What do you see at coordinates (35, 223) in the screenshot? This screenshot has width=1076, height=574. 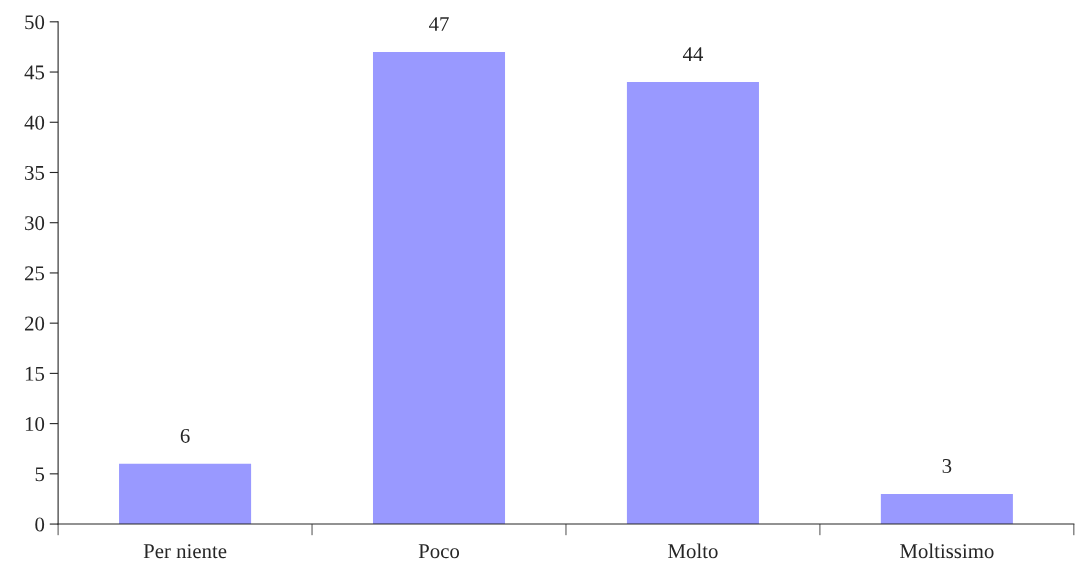 I see `y-tick-label: 30` at bounding box center [35, 223].